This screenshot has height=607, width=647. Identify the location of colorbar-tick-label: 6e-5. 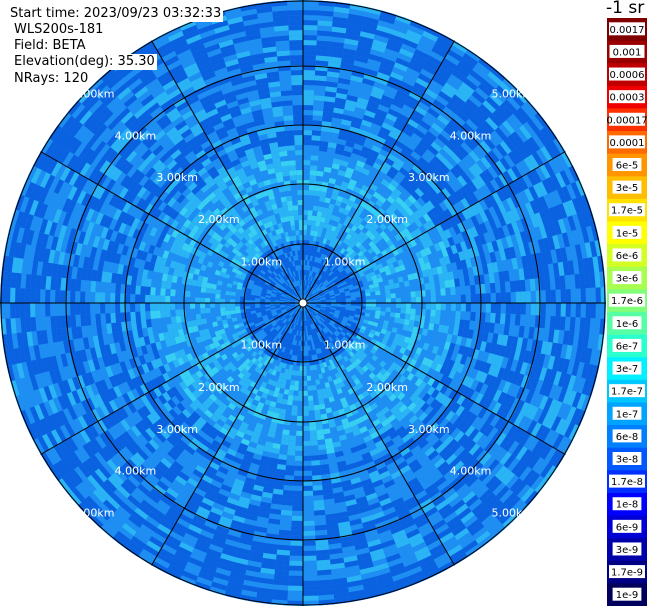
(627, 166).